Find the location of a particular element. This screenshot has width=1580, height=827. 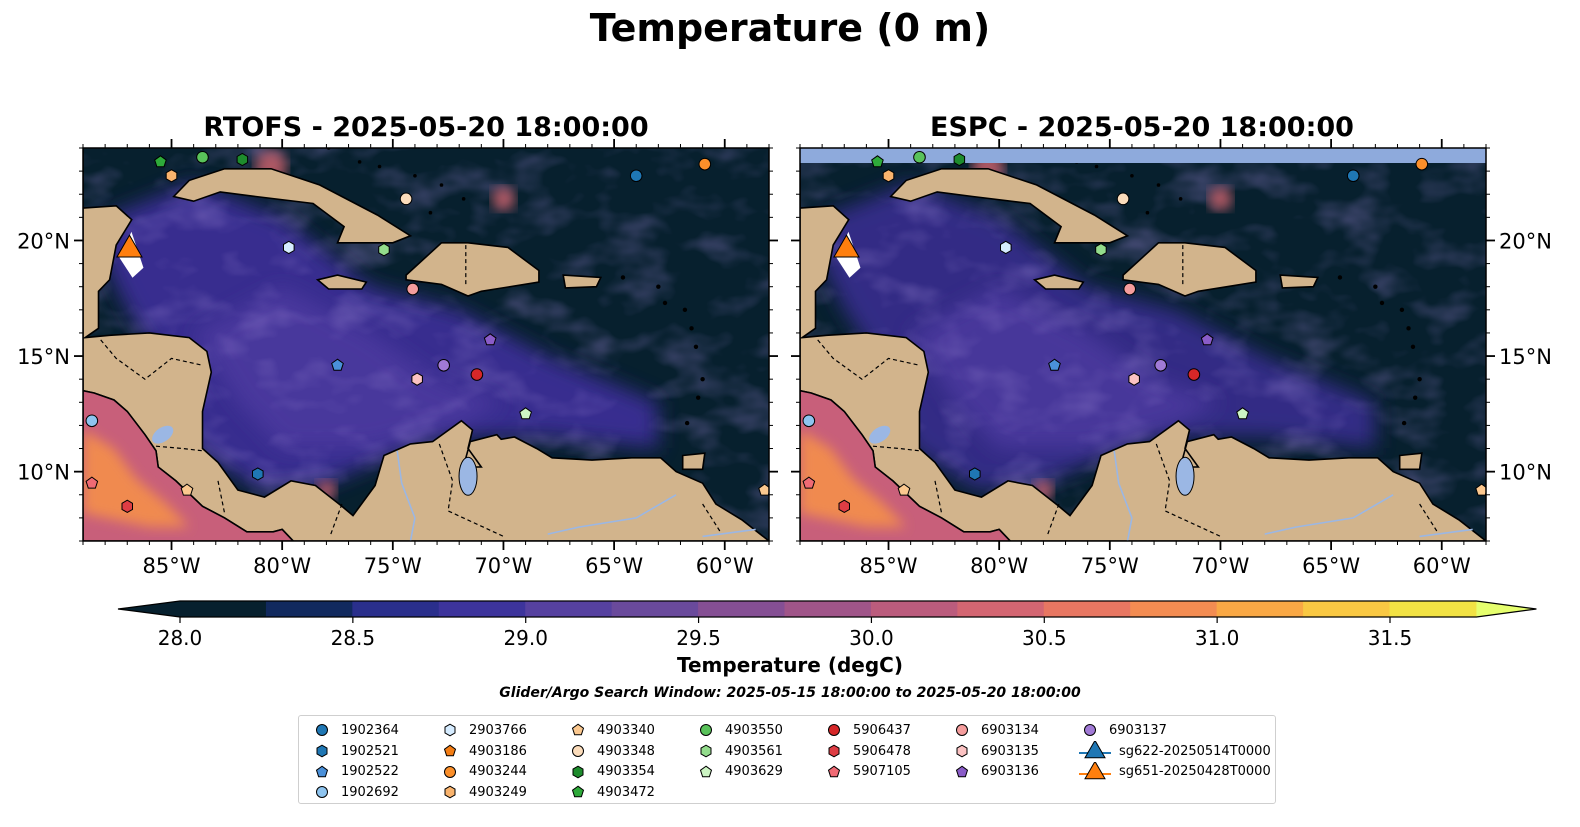

legend-item: 4903249 is located at coordinates (482, 792).